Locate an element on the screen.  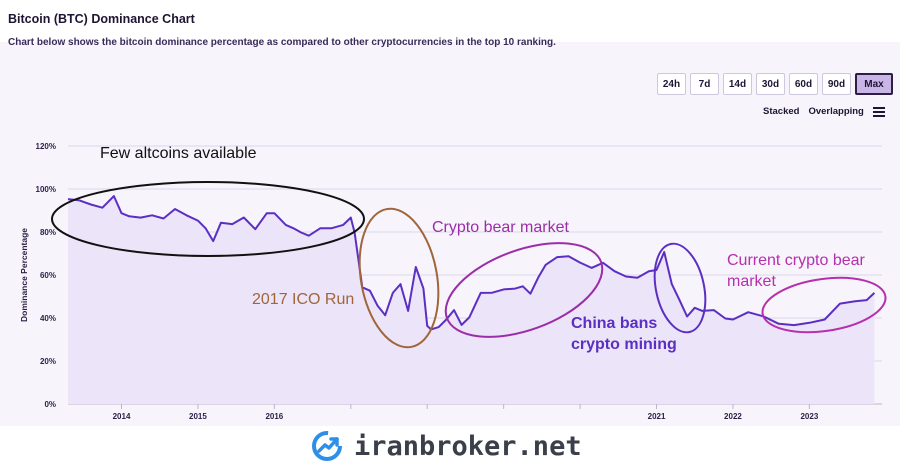
y-tick-label: 40% is located at coordinates (48, 318).